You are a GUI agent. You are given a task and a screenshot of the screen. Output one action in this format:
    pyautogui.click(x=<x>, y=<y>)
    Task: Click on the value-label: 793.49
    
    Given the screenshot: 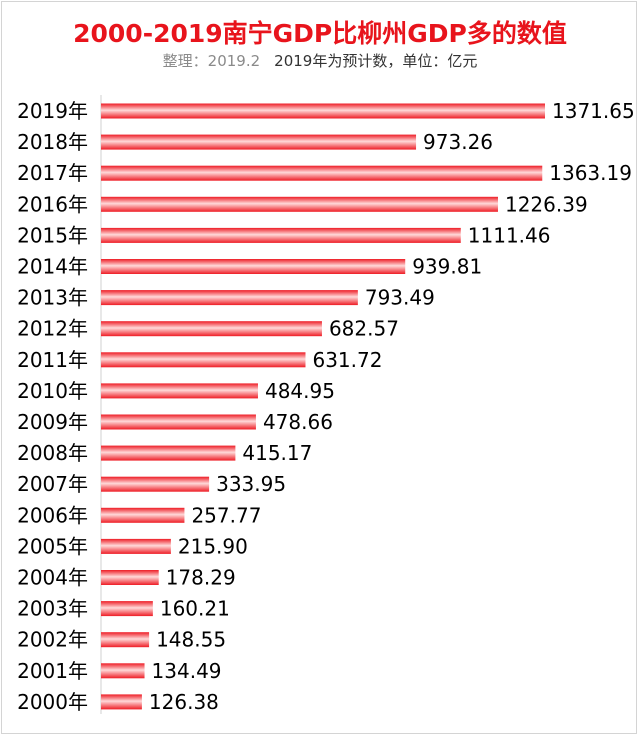 What is the action you would take?
    pyautogui.click(x=400, y=298)
    